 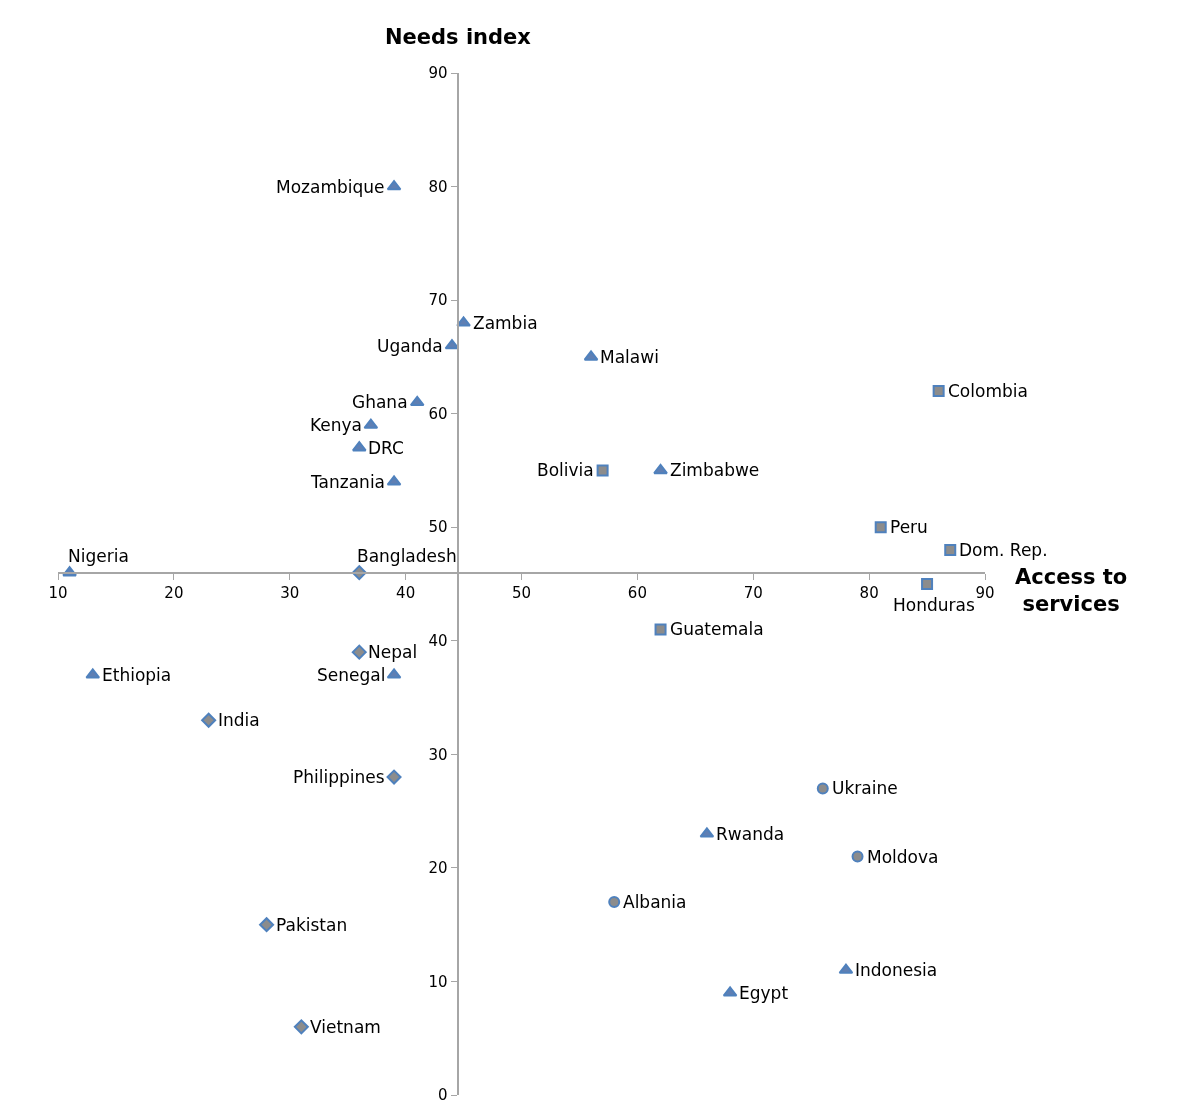 I want to click on annotation: Kenya, so click(x=336, y=425).